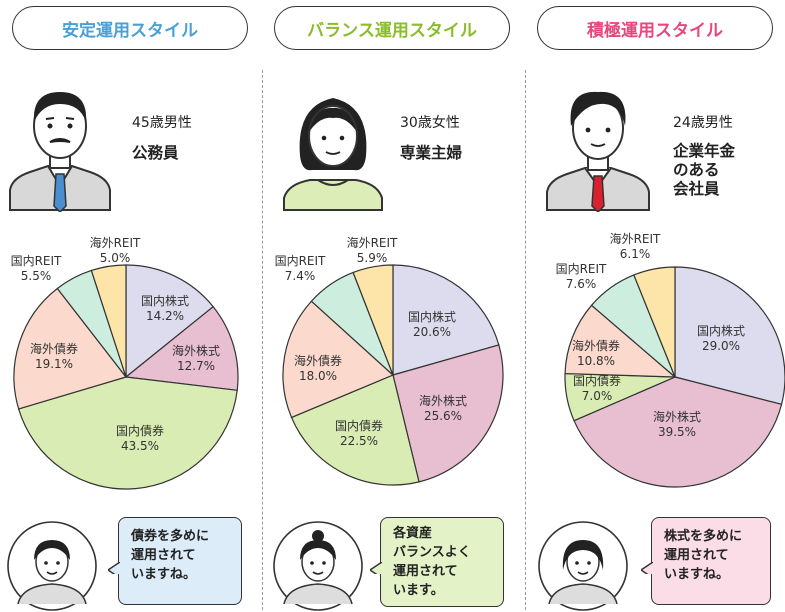 The width and height of the screenshot is (785, 612). I want to click on slice-value-label: 5.5%, so click(36, 276).